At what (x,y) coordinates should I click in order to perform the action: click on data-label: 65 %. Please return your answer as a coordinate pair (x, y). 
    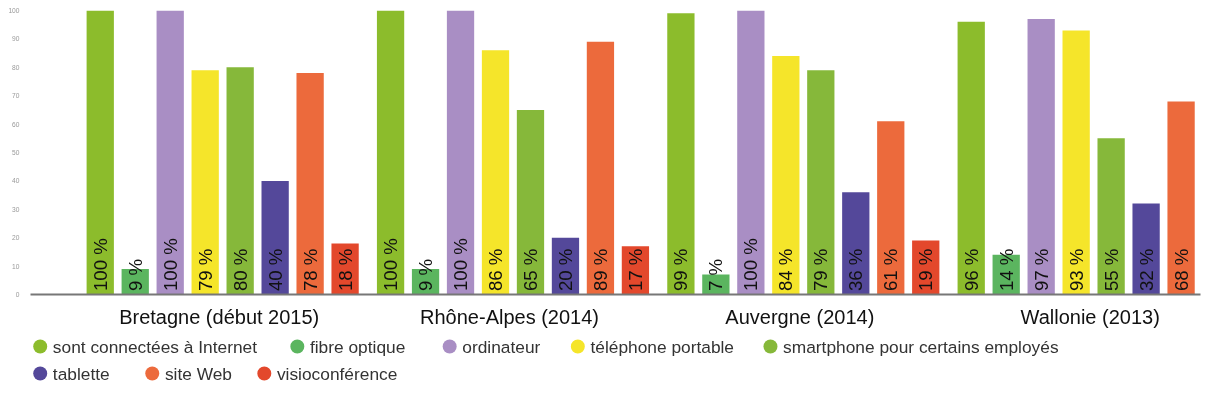
    Looking at the image, I should click on (530, 270).